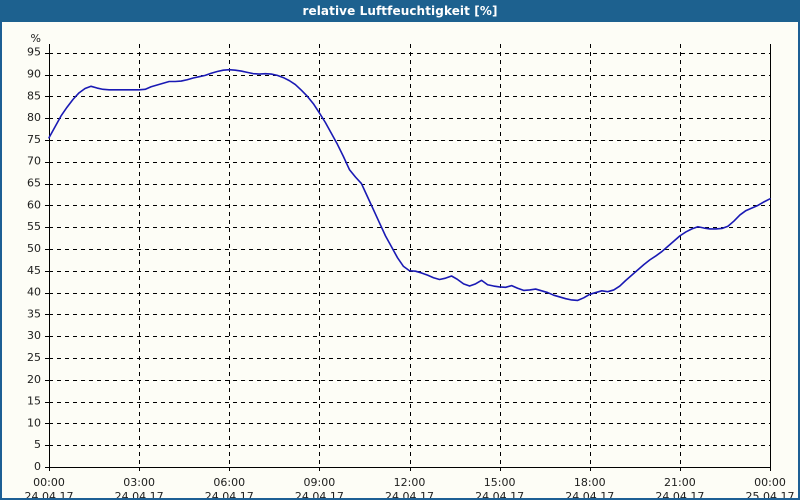 Image resolution: width=800 pixels, height=500 pixels. Describe the element at coordinates (34, 357) in the screenshot. I see `y-tick-label: 25` at that location.